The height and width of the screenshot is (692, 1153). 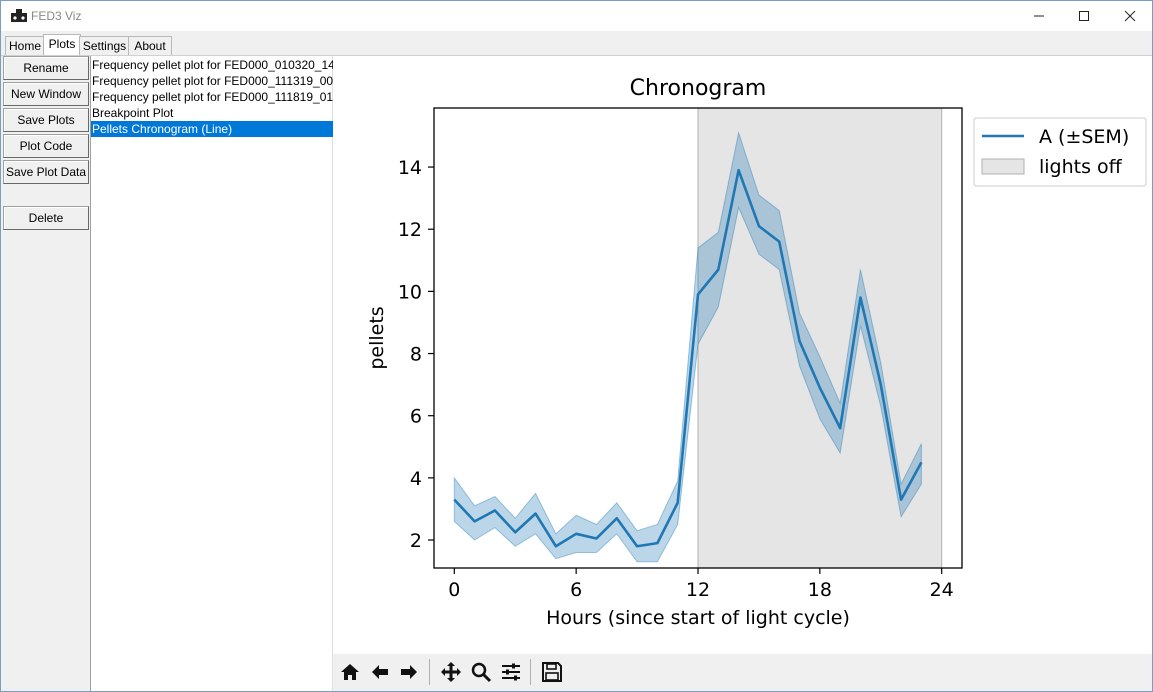 I want to click on y-tick-label: 14, so click(x=410, y=168).